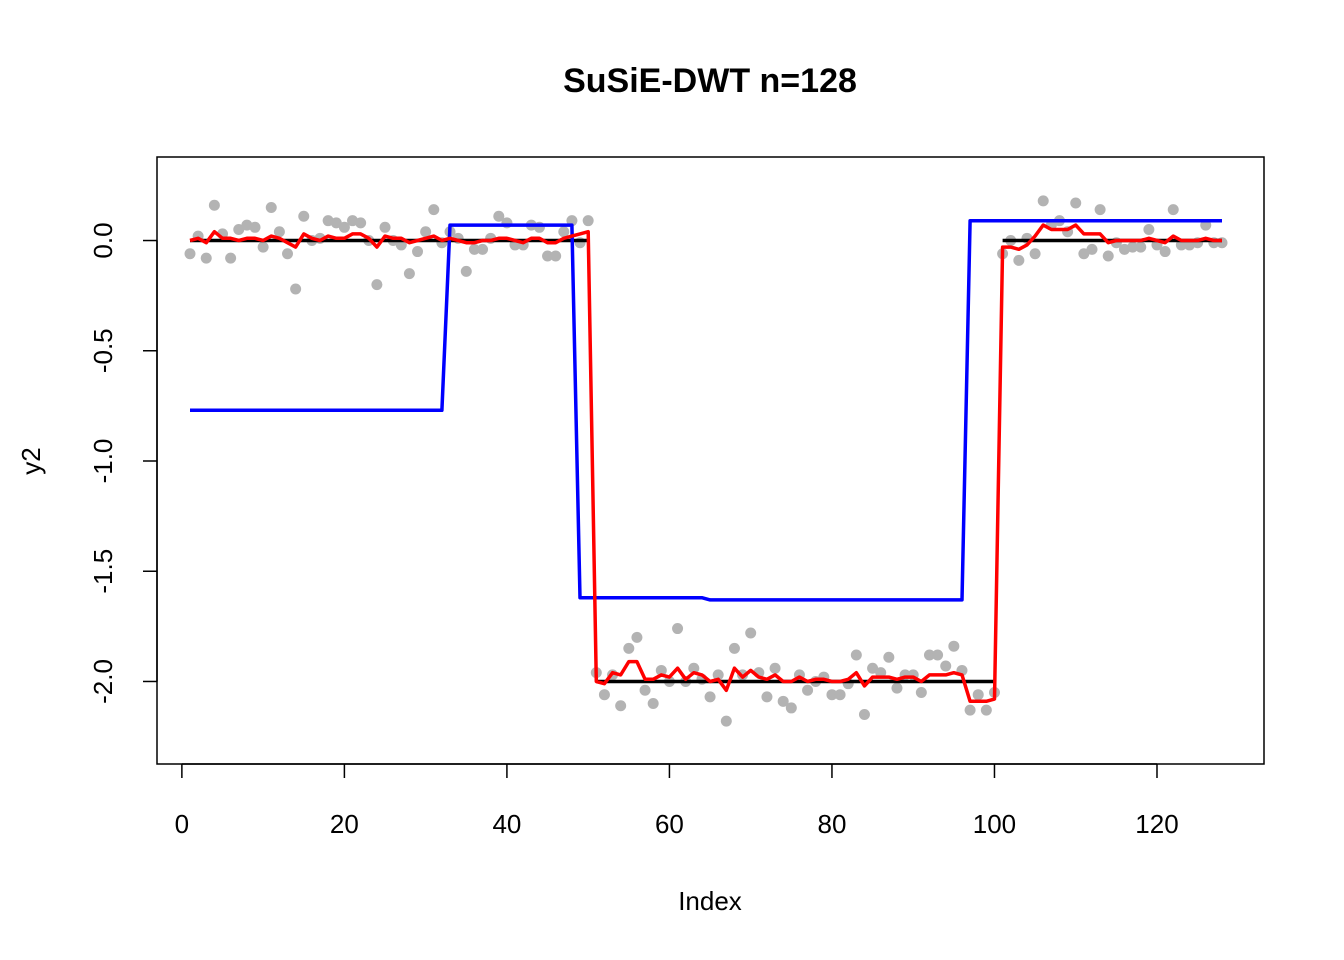  I want to click on y-tick-label: -0.5, so click(103, 350).